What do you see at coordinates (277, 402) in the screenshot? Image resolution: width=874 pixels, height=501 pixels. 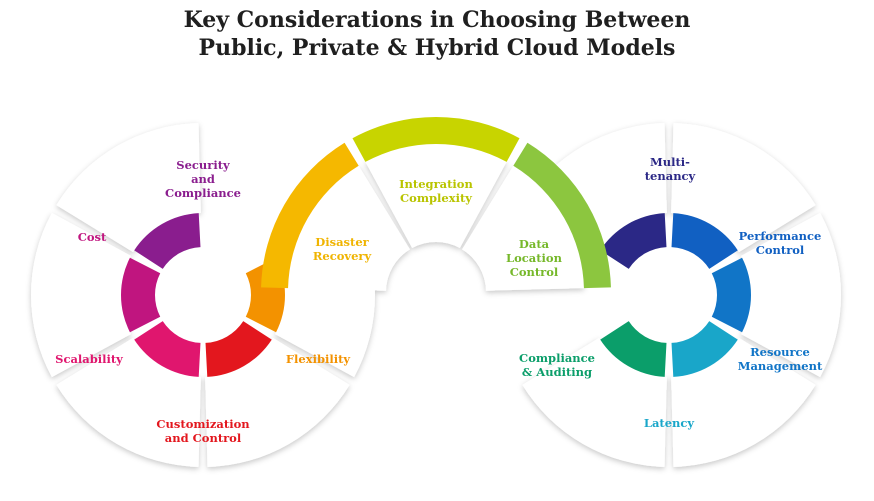 I see `customization-control-panel` at bounding box center [277, 402].